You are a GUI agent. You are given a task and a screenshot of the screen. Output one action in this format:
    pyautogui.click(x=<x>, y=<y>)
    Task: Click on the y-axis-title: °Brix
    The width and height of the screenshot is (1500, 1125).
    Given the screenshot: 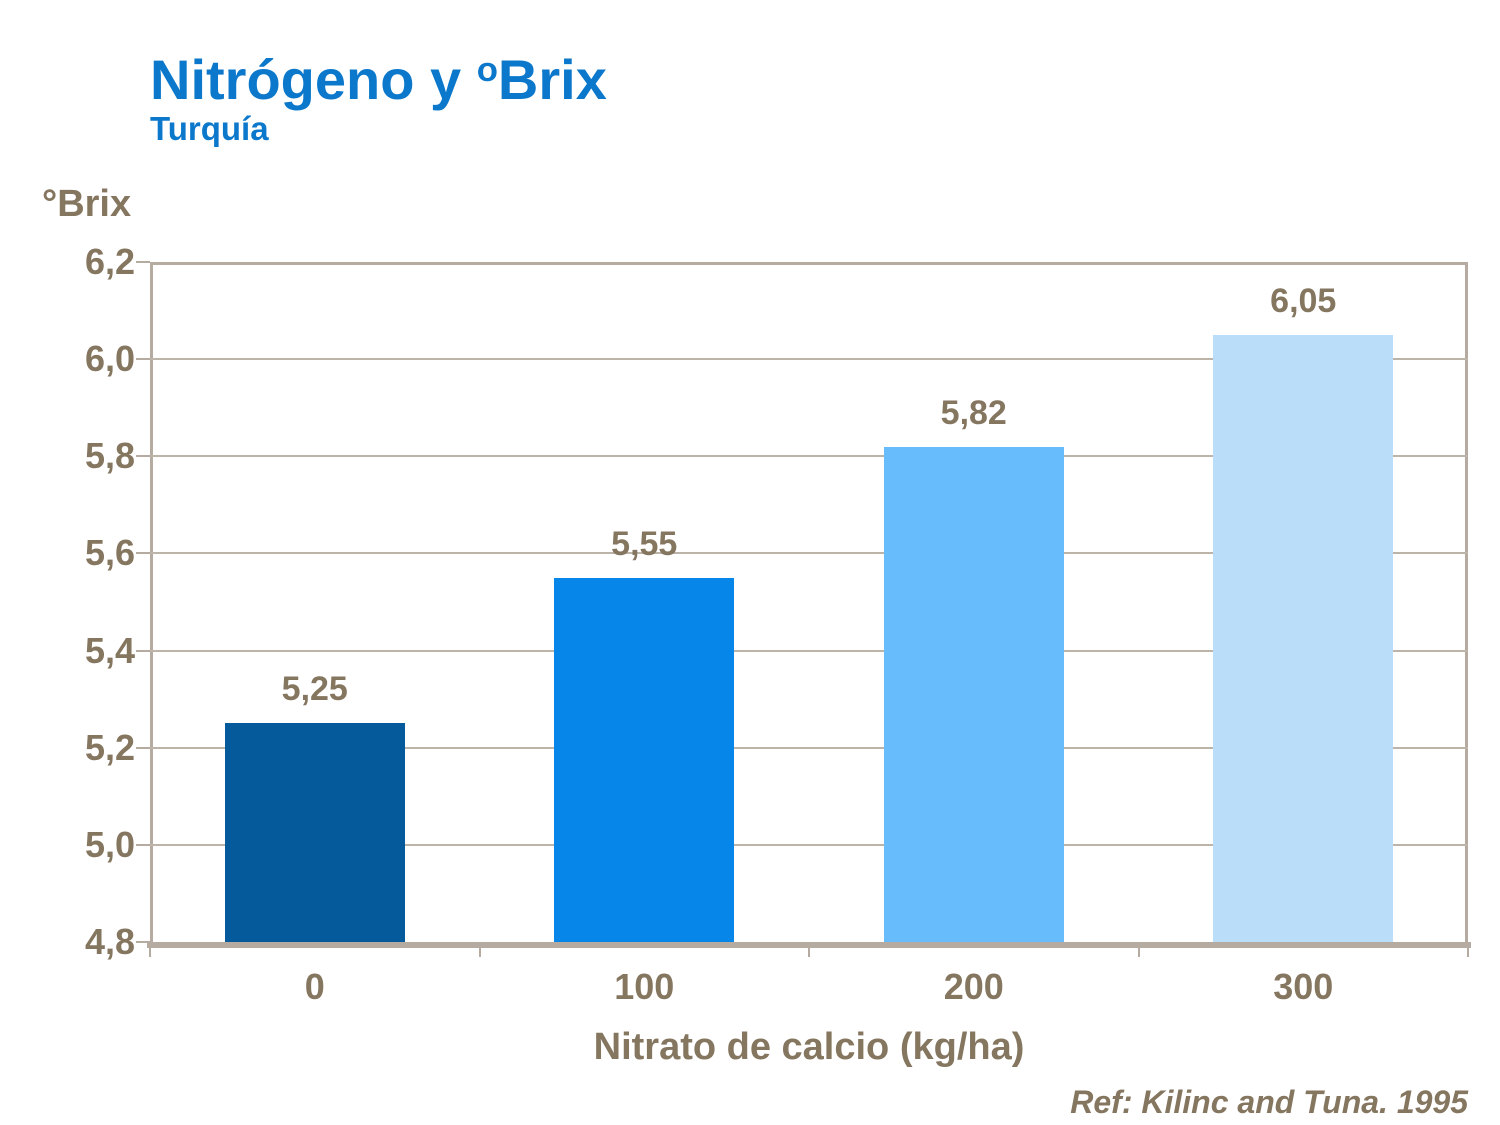 What is the action you would take?
    pyautogui.click(x=87, y=204)
    